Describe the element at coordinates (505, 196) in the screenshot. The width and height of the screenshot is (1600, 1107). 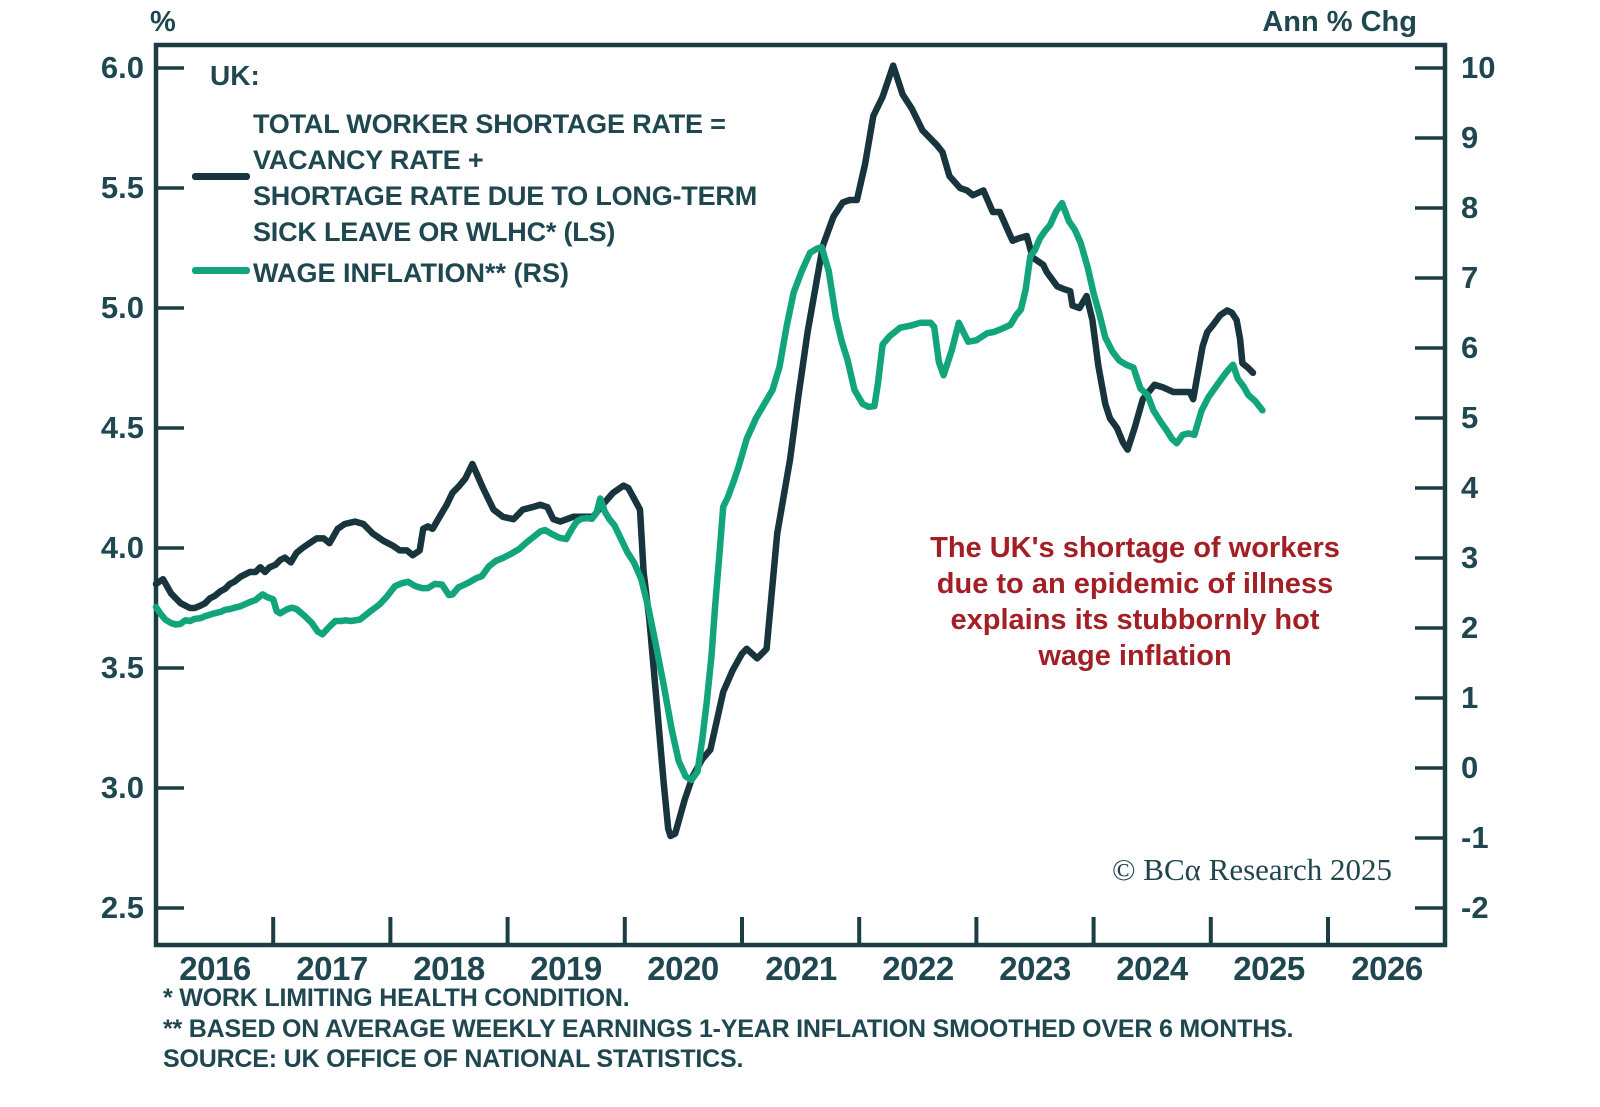
I see `shortage-rate-legend-line: SHORTAGE RATE DUE TO LONG-TERM` at that location.